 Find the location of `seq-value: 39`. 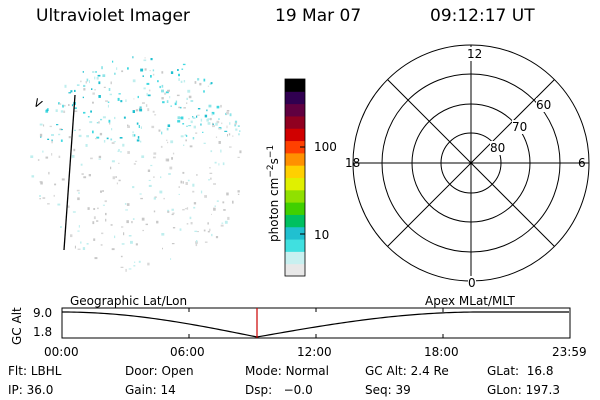

seq-value: 39 is located at coordinates (403, 390).